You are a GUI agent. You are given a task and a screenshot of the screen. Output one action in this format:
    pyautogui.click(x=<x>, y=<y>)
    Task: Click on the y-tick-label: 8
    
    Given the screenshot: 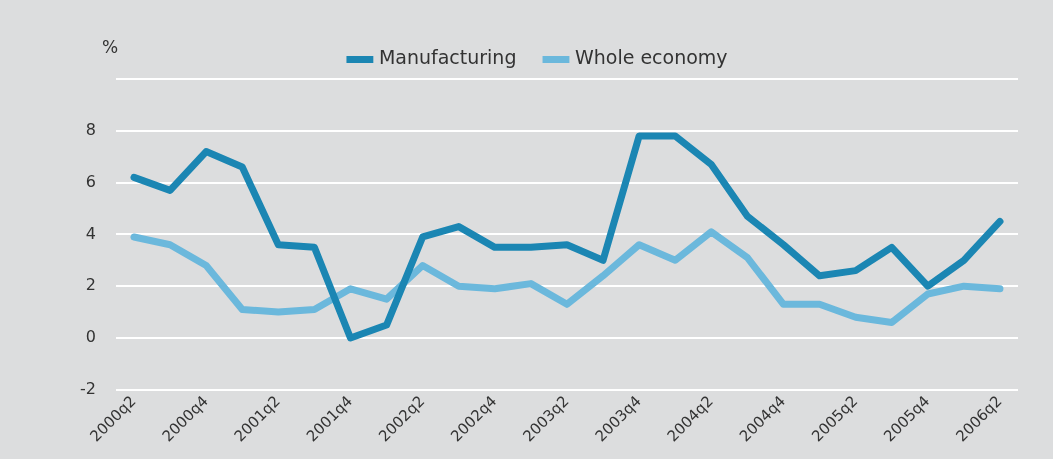 What is the action you would take?
    pyautogui.click(x=90, y=129)
    